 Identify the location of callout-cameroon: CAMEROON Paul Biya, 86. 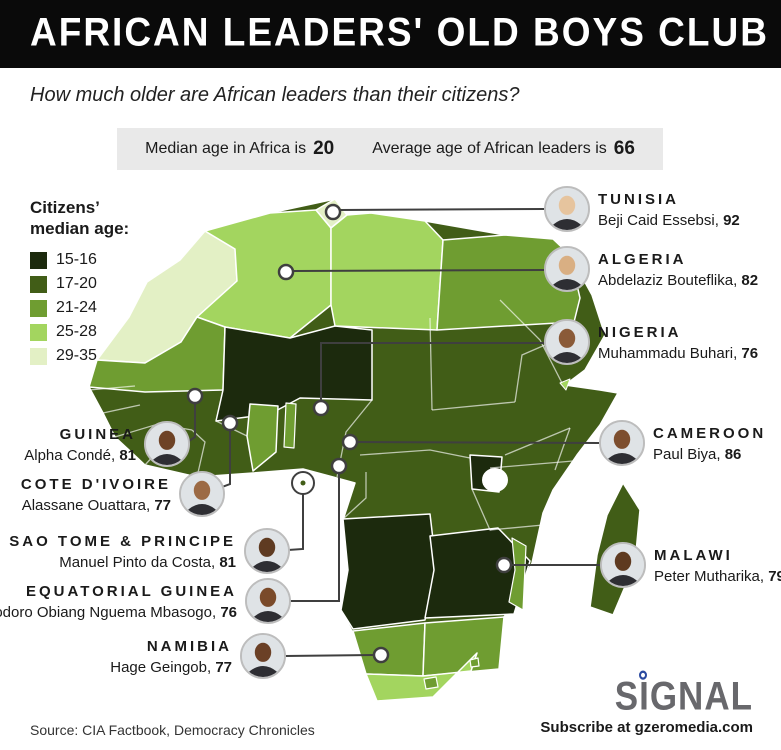
(682, 443).